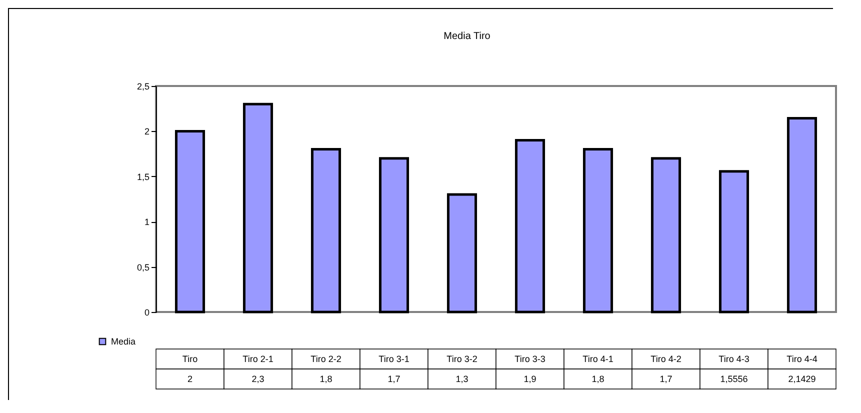  Describe the element at coordinates (190, 359) in the screenshot. I see `x-tick-label: Tiro` at that location.